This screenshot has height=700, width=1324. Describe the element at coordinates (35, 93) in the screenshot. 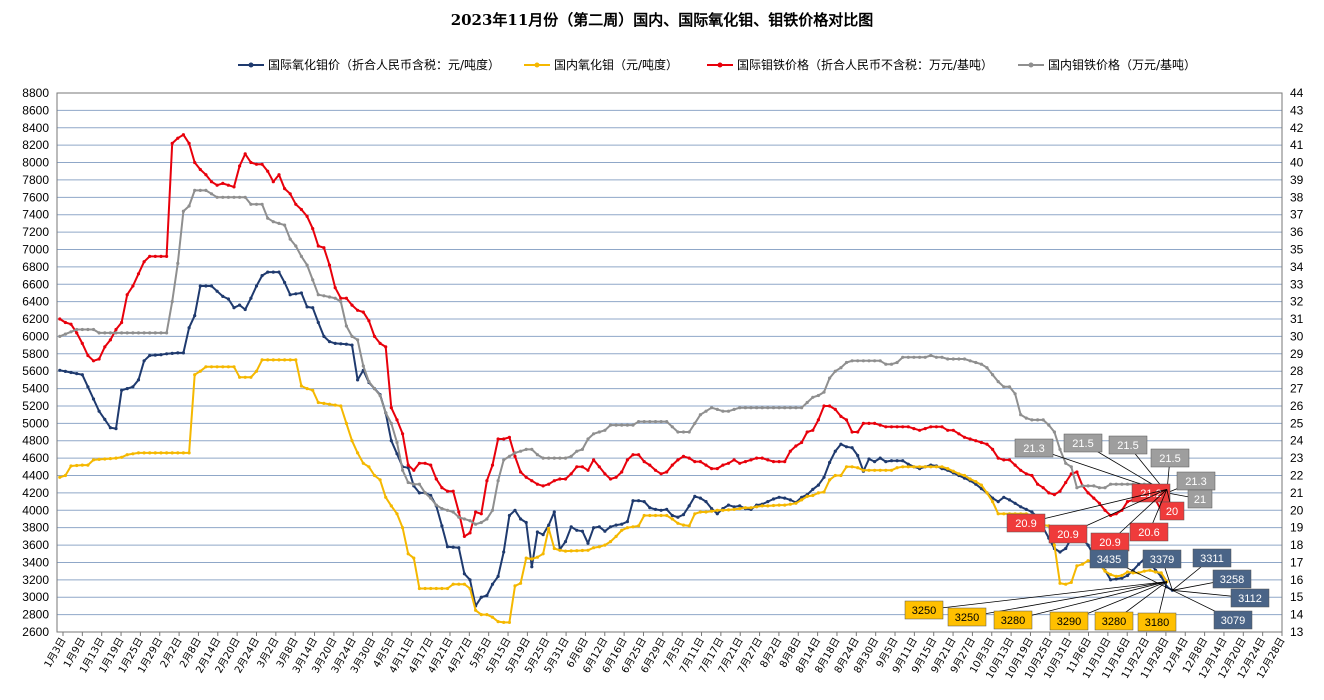

I see `y-left-tick-label: 8800` at that location.